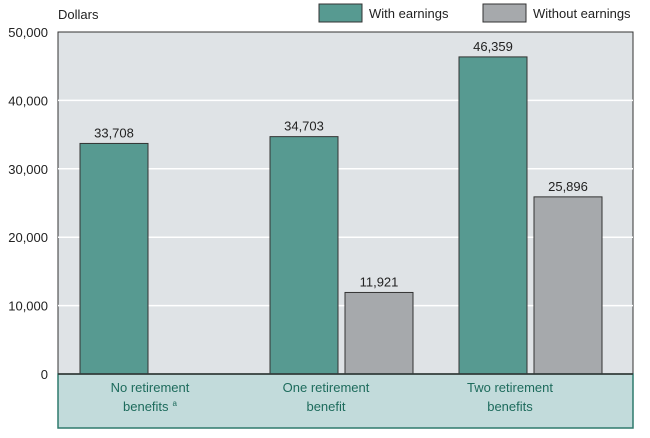 This screenshot has height=438, width=650. I want to click on data-label: 11,921, so click(379, 281).